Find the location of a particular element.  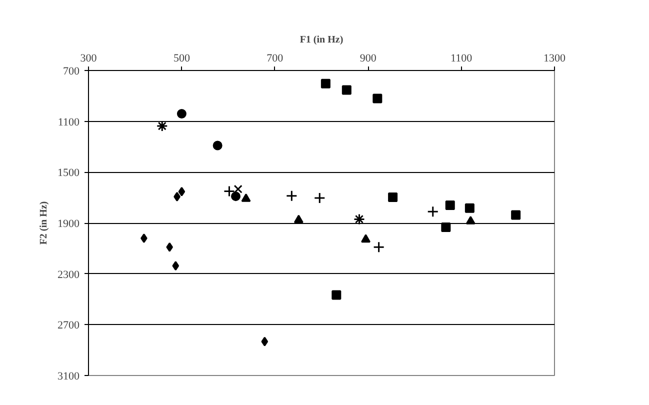

y-tick-label: 700 is located at coordinates (71, 72).